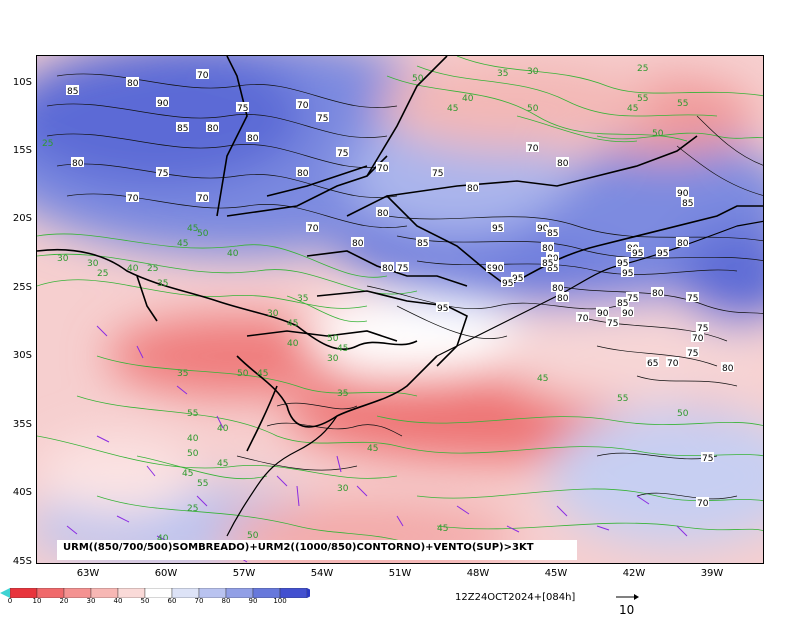 This screenshot has width=800, height=618. Describe the element at coordinates (145, 601) in the screenshot. I see `colorbar-tick-label: 50` at that location.